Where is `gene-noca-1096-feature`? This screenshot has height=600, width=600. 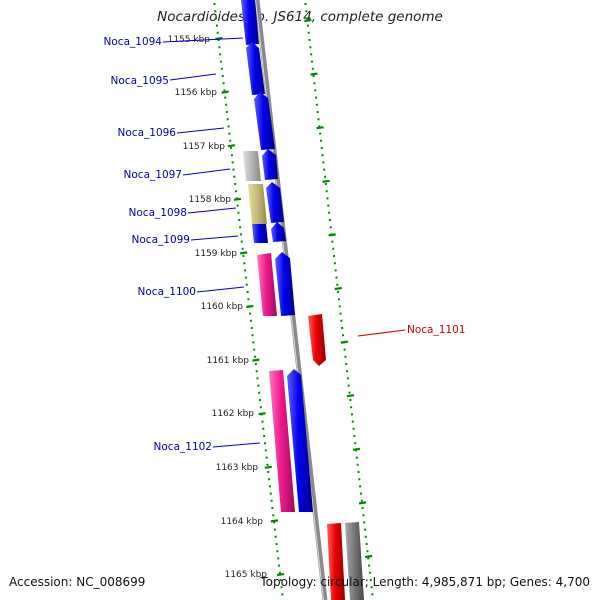
gene-noca-1096-feature is located at coordinates (264, 121).